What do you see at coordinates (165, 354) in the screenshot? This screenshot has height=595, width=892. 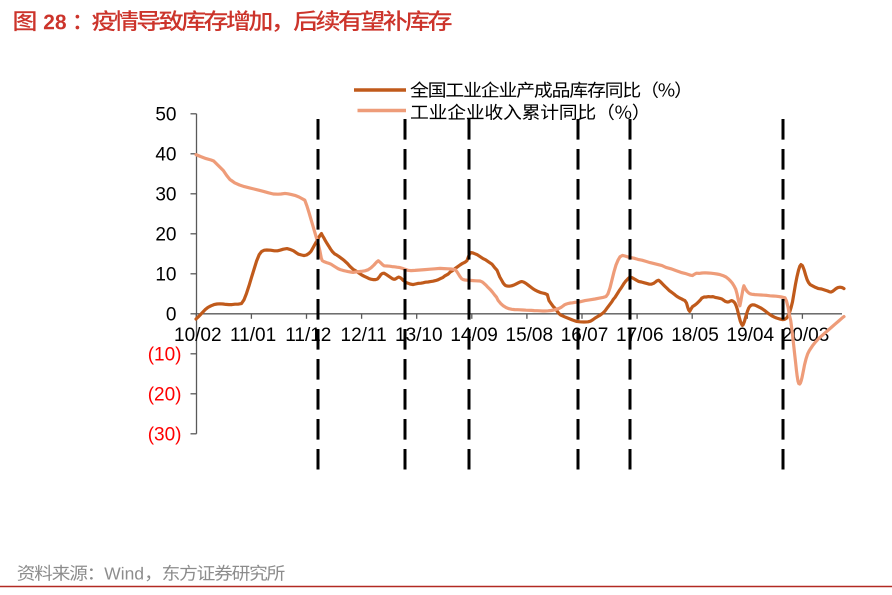 I see `svg-text: (10)` at bounding box center [165, 354].